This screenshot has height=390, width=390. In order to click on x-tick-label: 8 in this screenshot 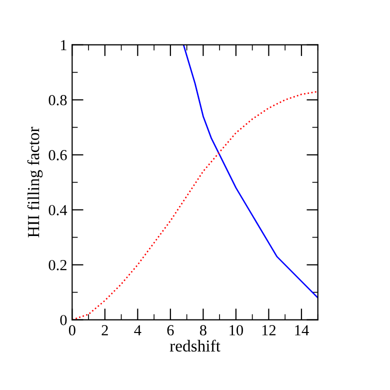, I will do `click(203, 330)`.